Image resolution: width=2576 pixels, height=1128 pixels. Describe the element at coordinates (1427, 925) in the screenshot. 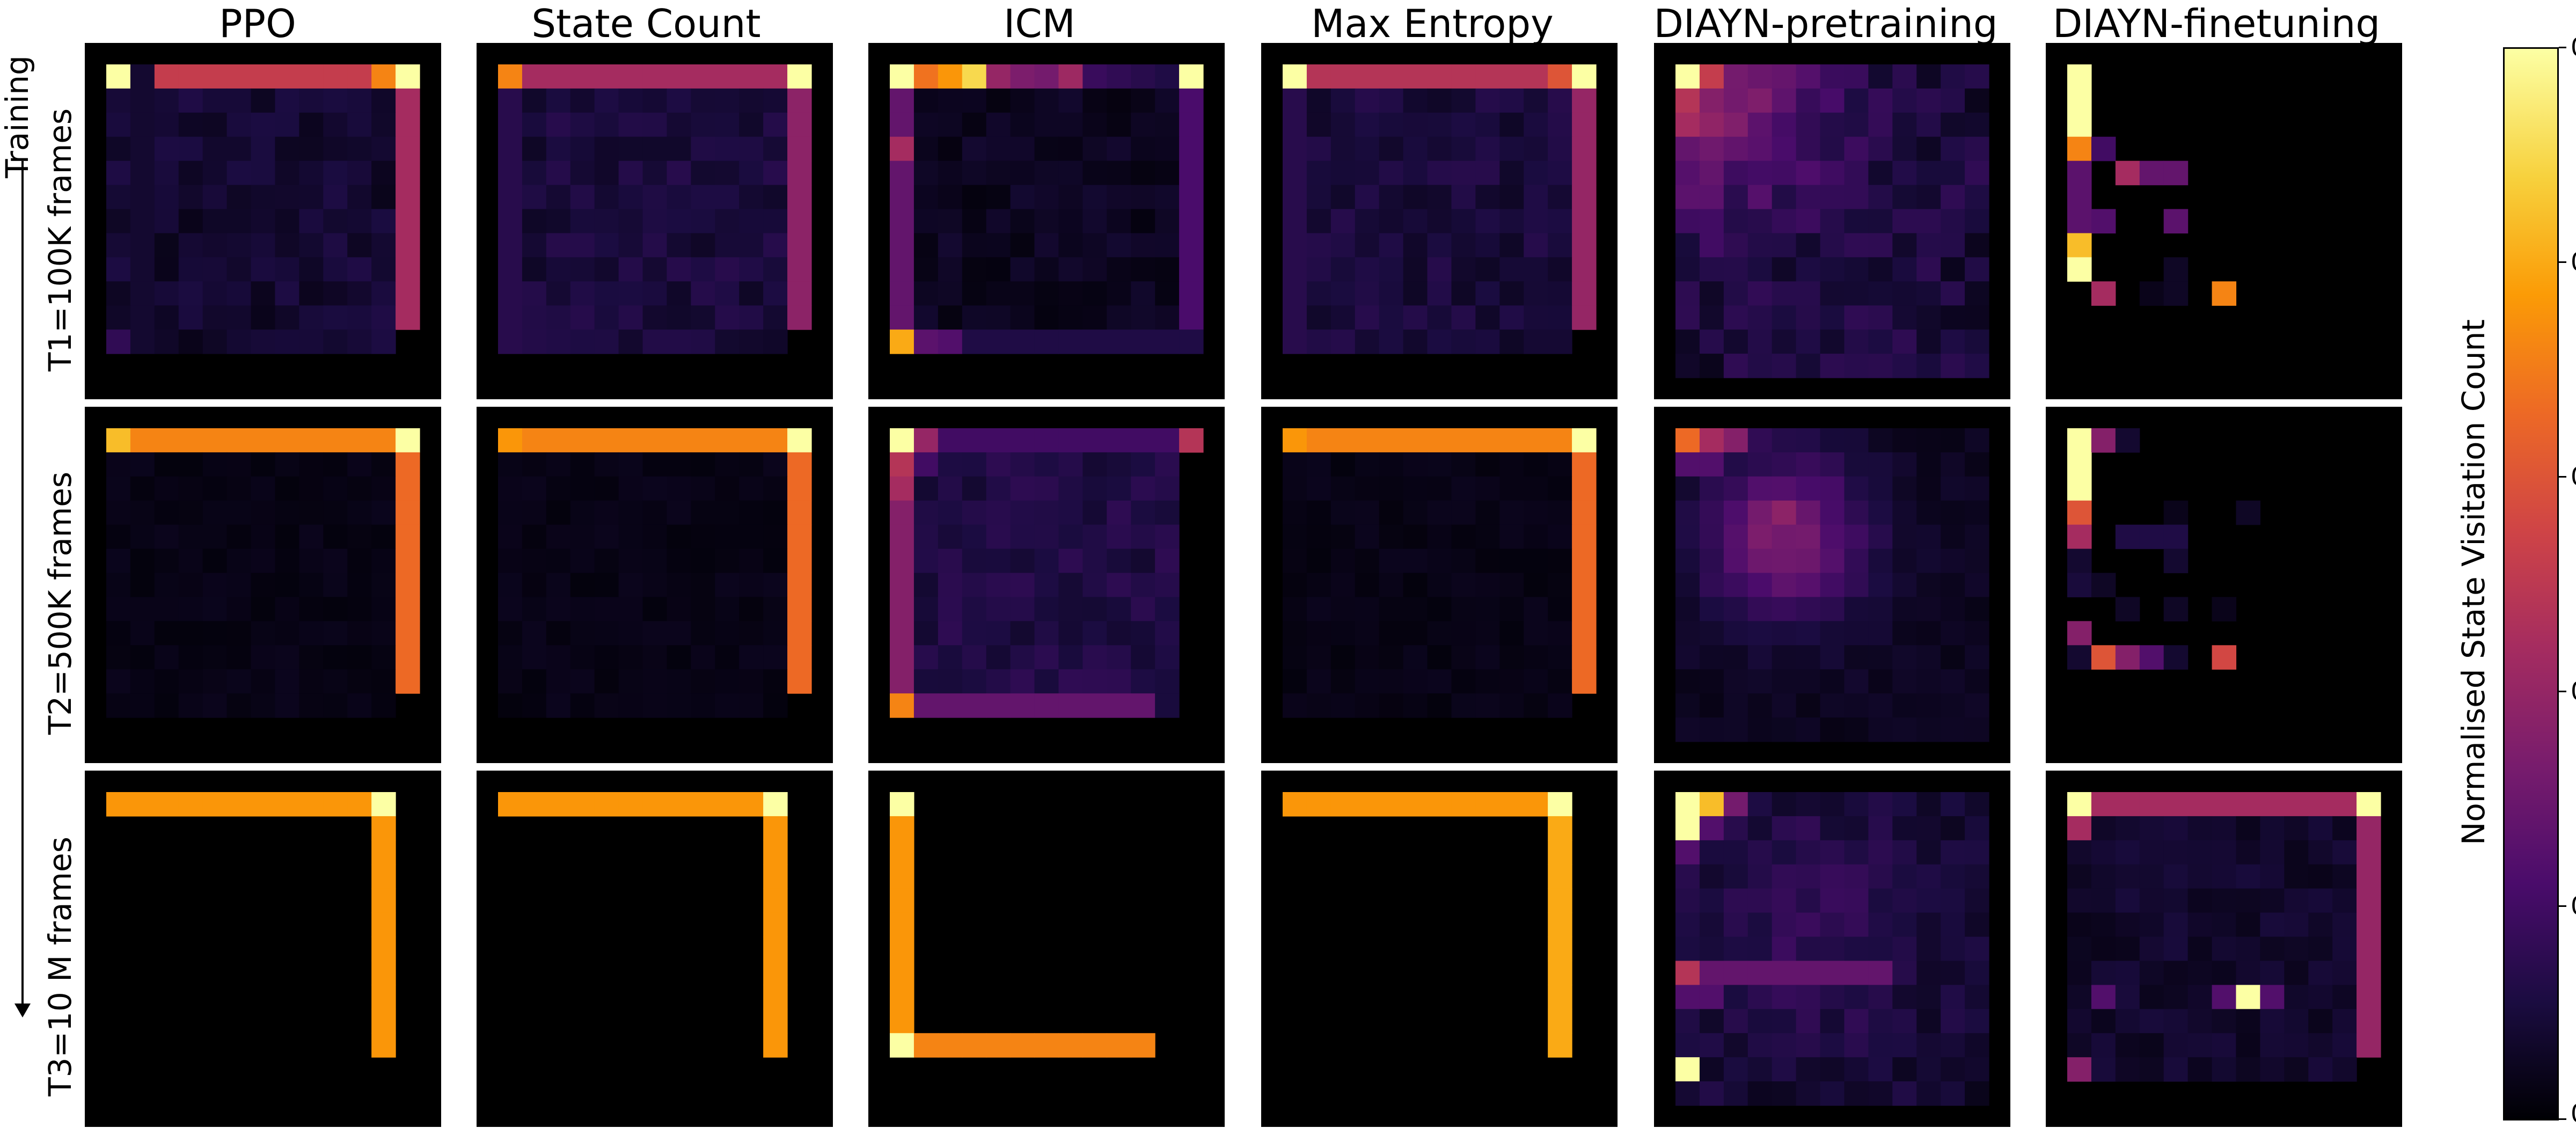

I see `heatmap-svg` at that location.